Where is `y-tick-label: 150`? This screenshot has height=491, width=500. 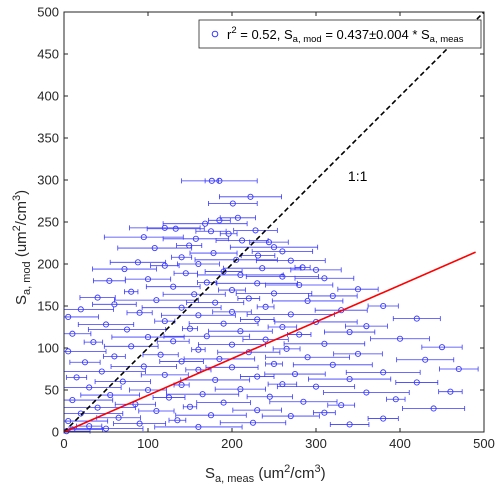
y-tick-label: 150 is located at coordinates (48, 306).